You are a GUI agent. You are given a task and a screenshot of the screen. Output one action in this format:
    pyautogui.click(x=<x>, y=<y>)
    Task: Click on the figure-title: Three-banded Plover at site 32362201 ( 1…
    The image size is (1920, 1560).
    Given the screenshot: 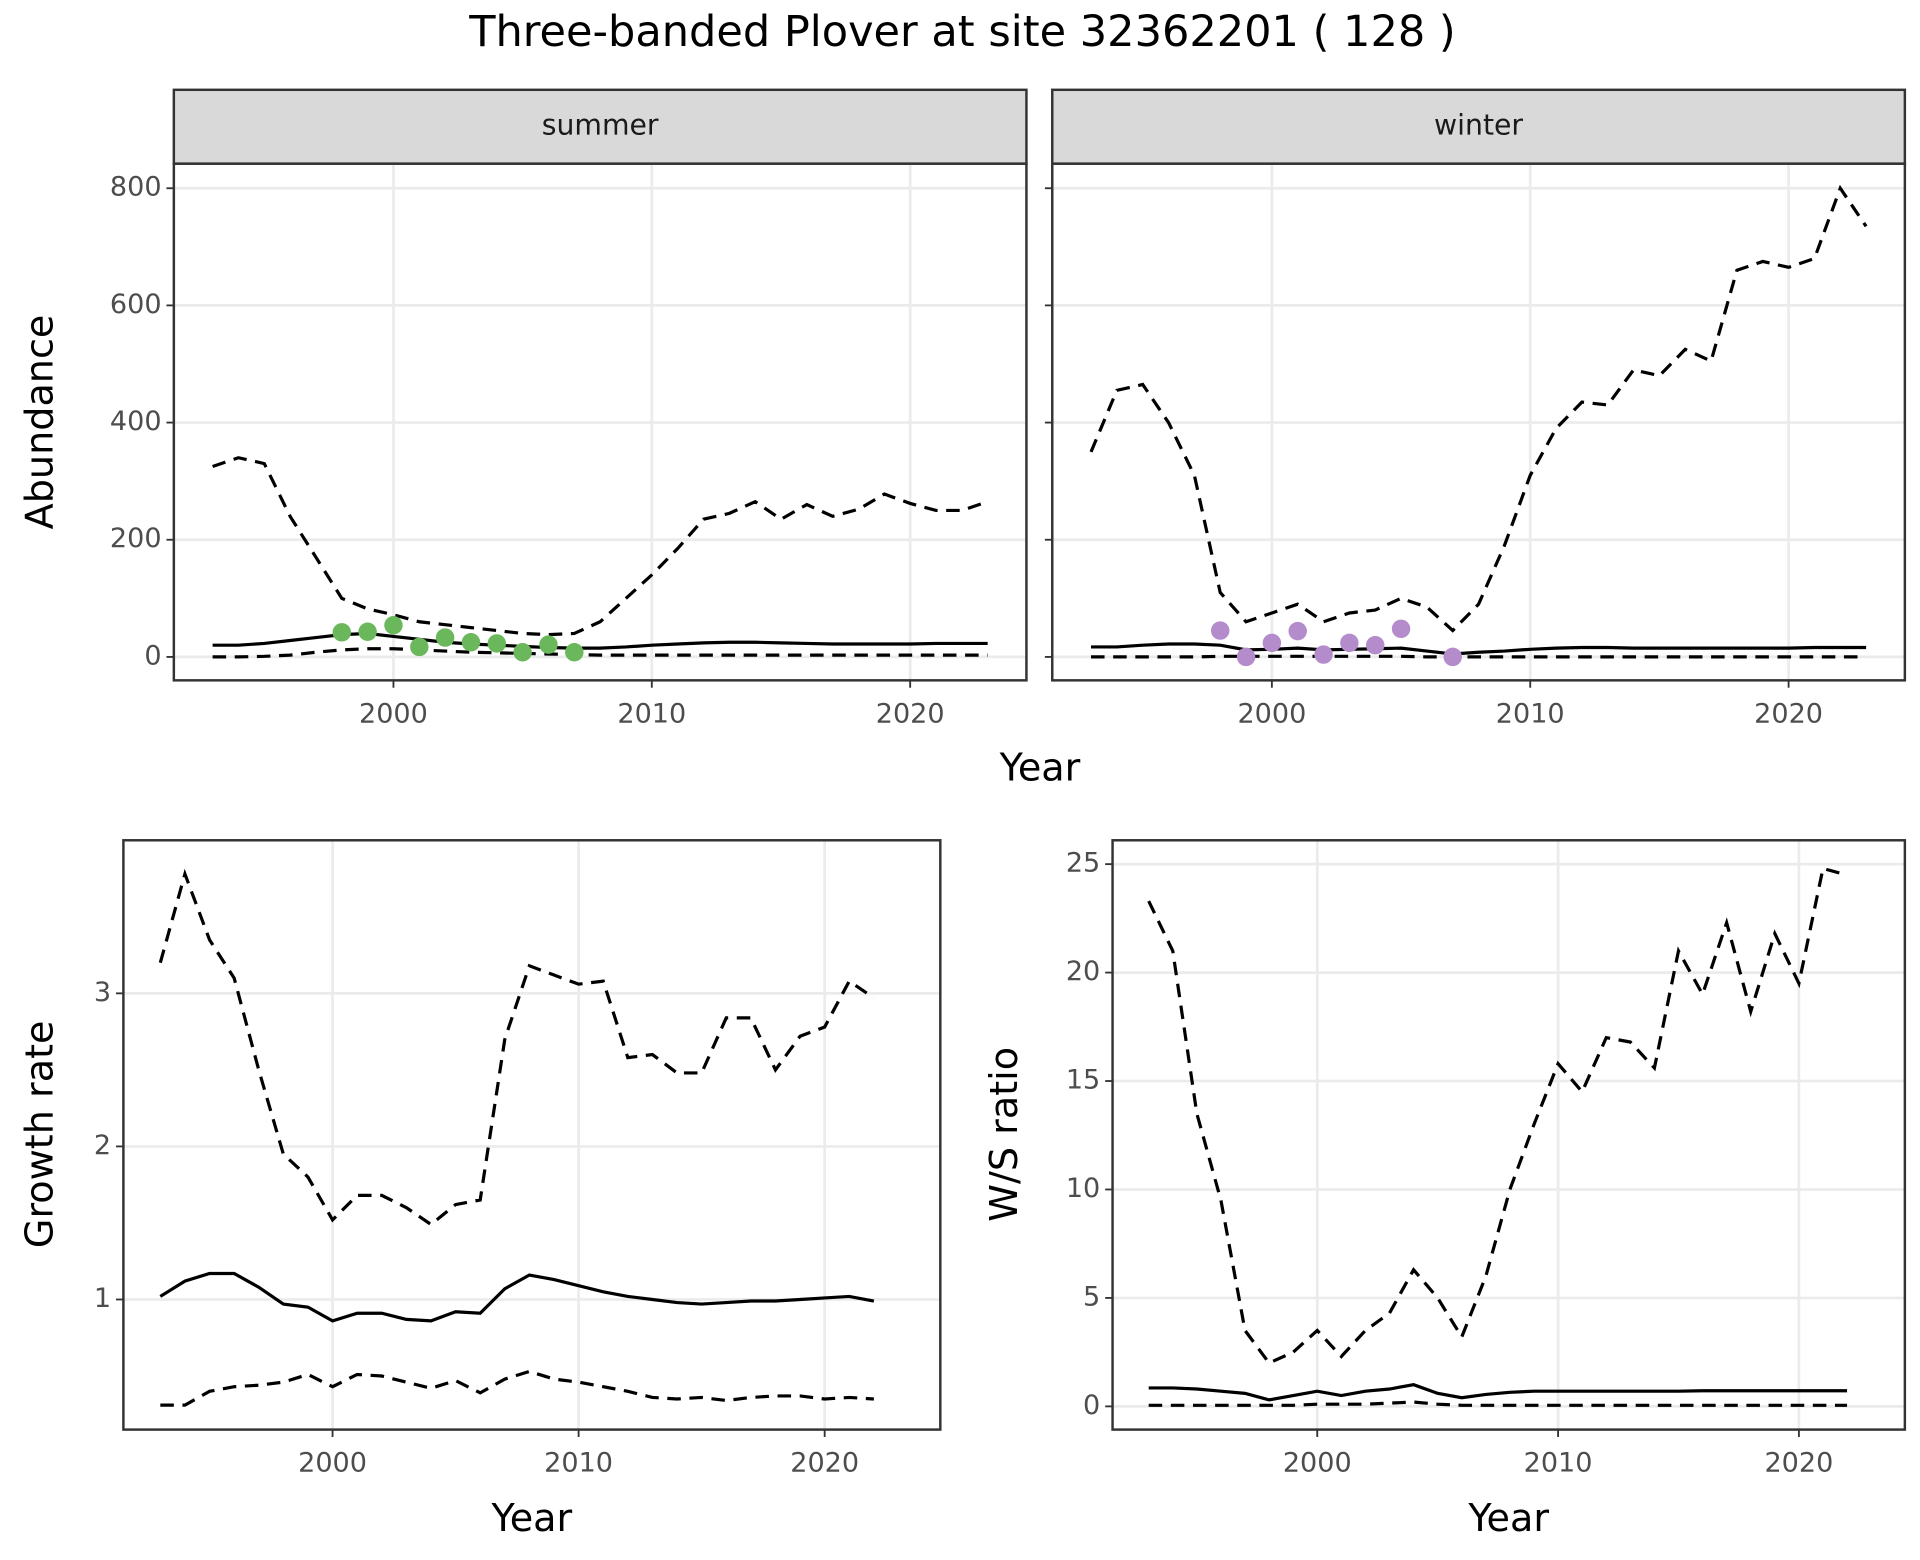 What is the action you would take?
    pyautogui.click(x=962, y=32)
    